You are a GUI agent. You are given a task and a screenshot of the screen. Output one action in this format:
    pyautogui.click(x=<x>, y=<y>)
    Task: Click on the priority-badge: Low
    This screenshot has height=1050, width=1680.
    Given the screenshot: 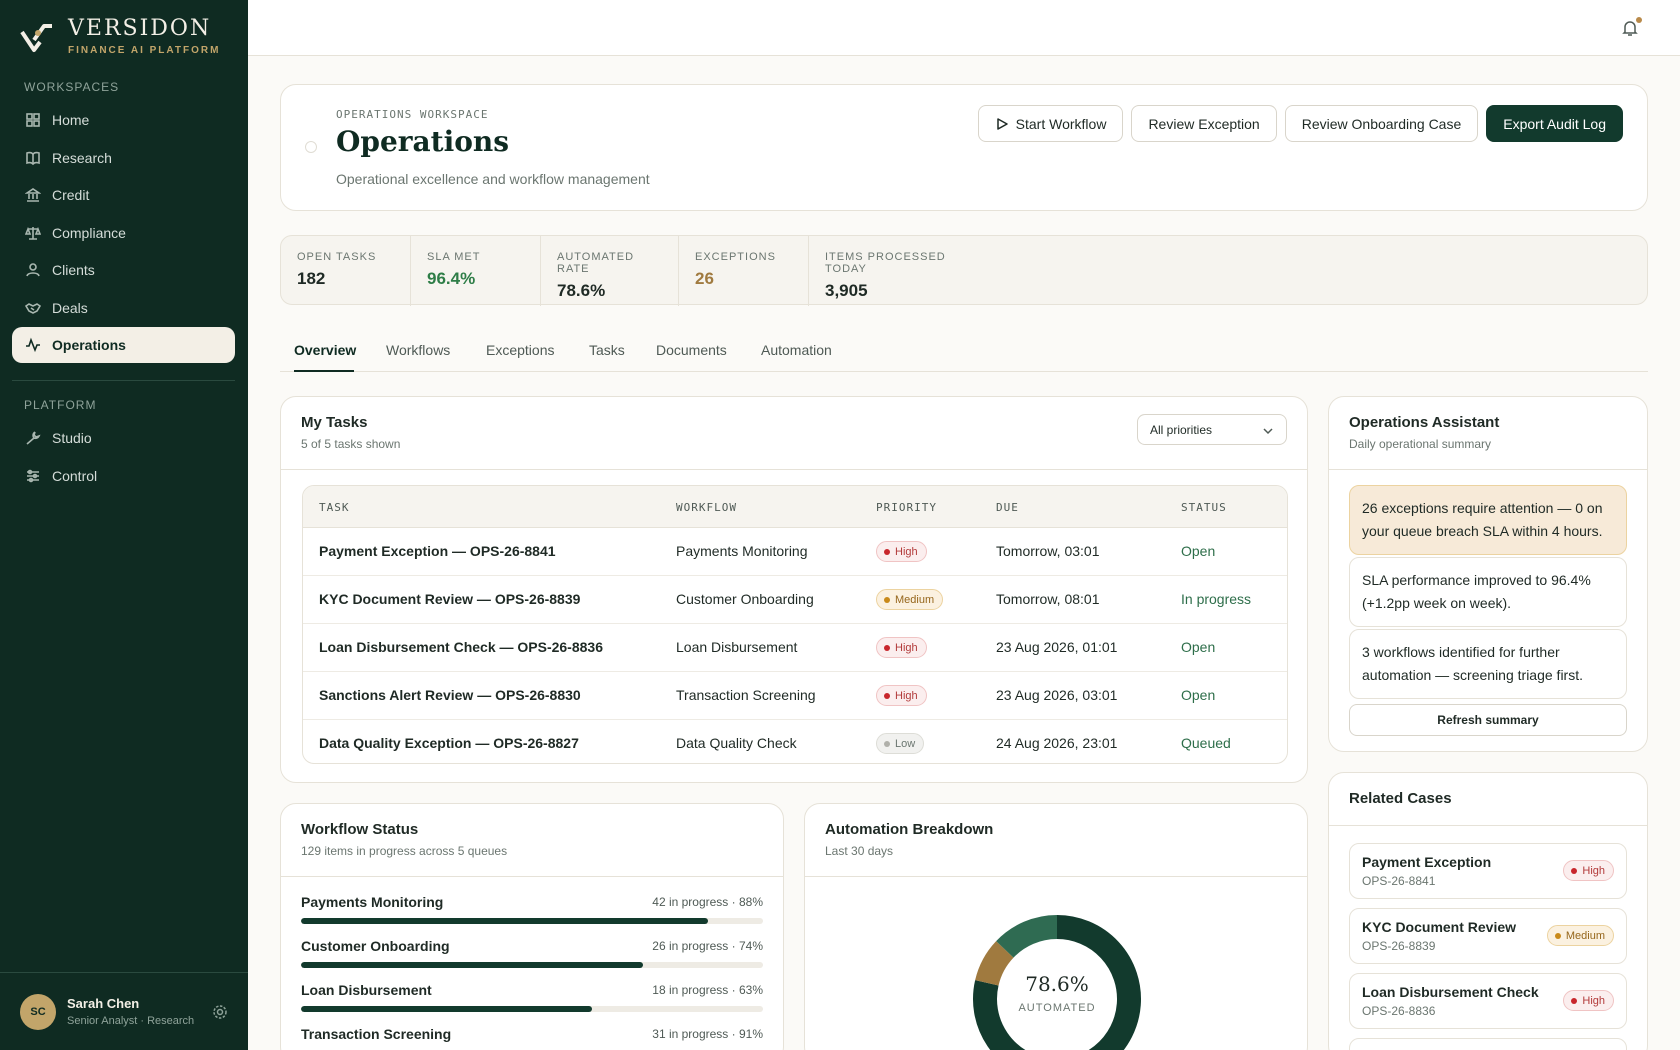 What is the action you would take?
    pyautogui.click(x=900, y=743)
    